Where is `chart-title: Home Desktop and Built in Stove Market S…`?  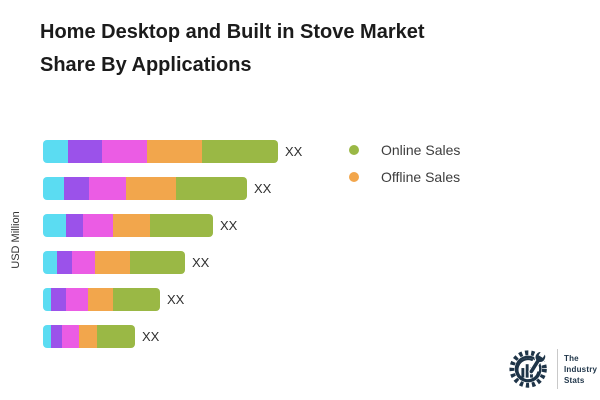 chart-title: Home Desktop and Built in Stove Market S… is located at coordinates (300, 49).